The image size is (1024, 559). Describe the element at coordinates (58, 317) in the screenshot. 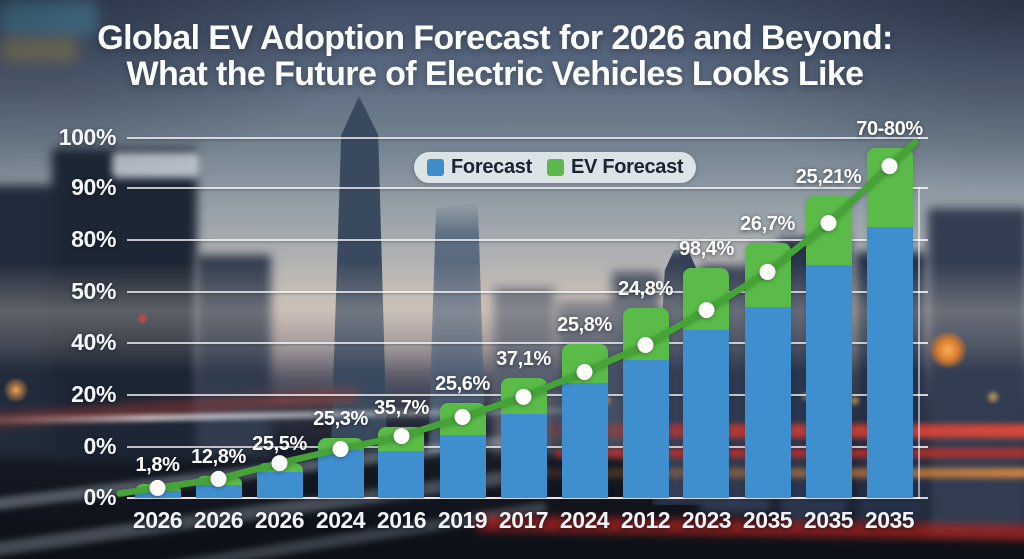

I see `y-axis-labels: 100% 90% 80% 50% 40% 20% 0% 0%` at that location.